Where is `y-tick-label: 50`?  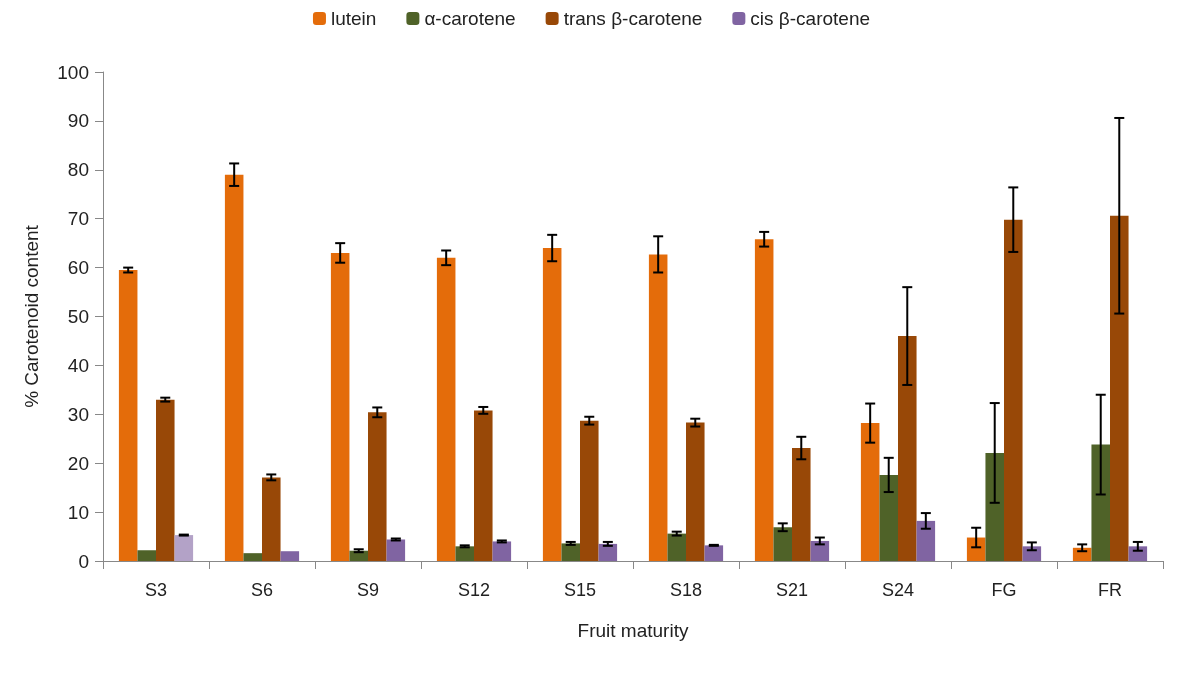
y-tick-label: 50 is located at coordinates (78, 316).